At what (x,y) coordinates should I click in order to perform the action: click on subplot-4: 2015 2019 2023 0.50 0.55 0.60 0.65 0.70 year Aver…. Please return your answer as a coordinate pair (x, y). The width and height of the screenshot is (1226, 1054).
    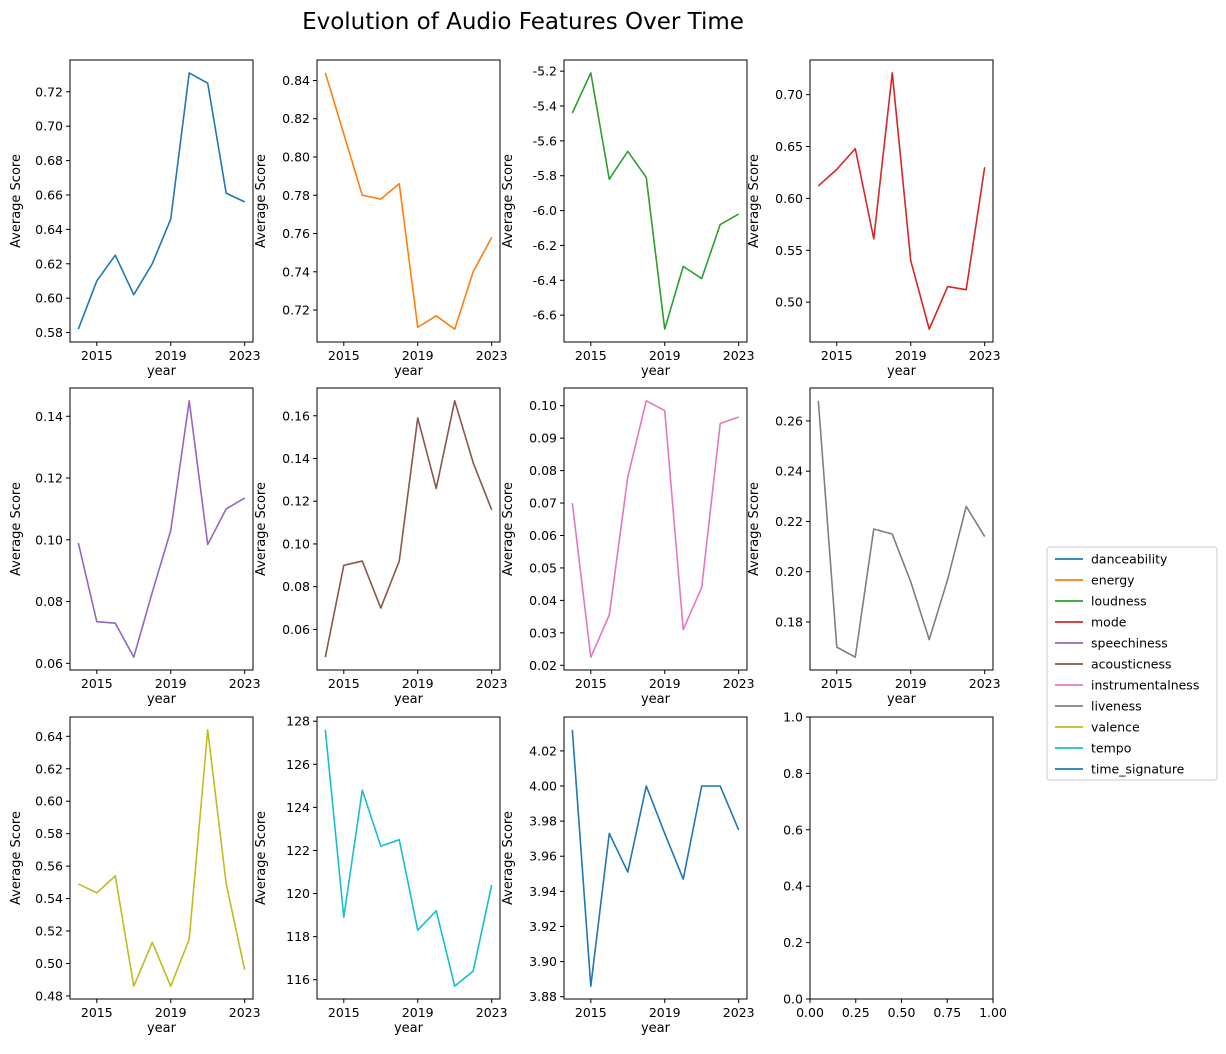
    Looking at the image, I should click on (874, 219).